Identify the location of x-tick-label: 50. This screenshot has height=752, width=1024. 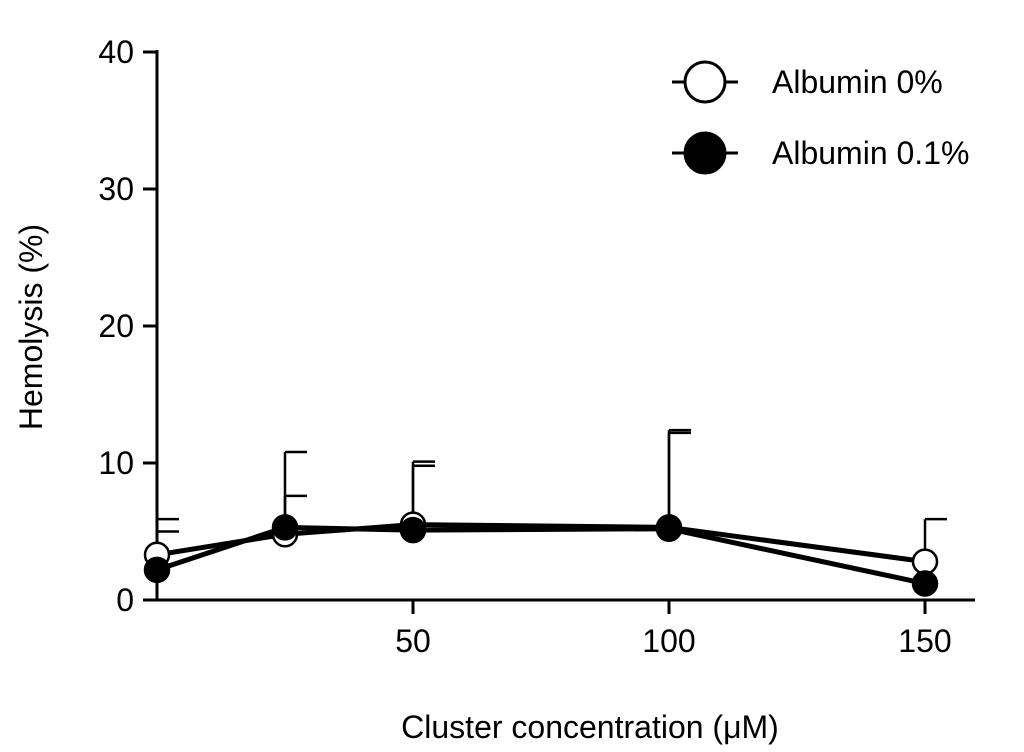
(413, 641).